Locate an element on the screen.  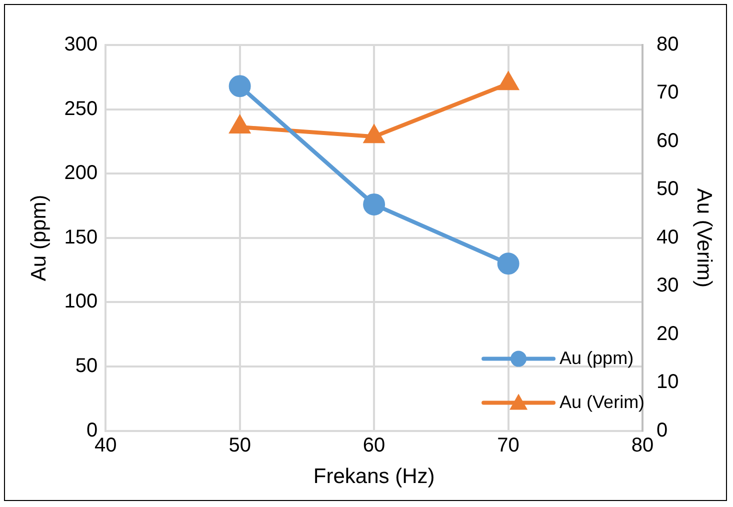
y2-tick-label: 50 is located at coordinates (667, 189).